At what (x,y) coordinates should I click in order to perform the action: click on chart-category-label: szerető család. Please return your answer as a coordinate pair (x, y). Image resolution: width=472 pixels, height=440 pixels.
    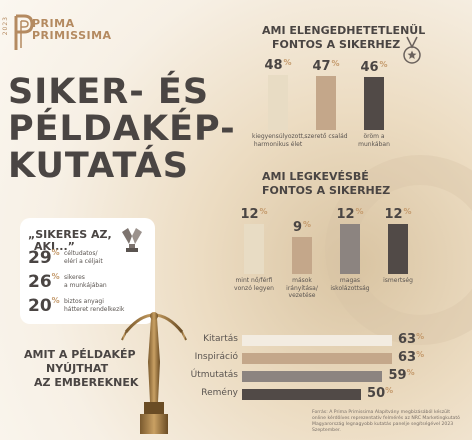
    Looking at the image, I should click on (326, 136).